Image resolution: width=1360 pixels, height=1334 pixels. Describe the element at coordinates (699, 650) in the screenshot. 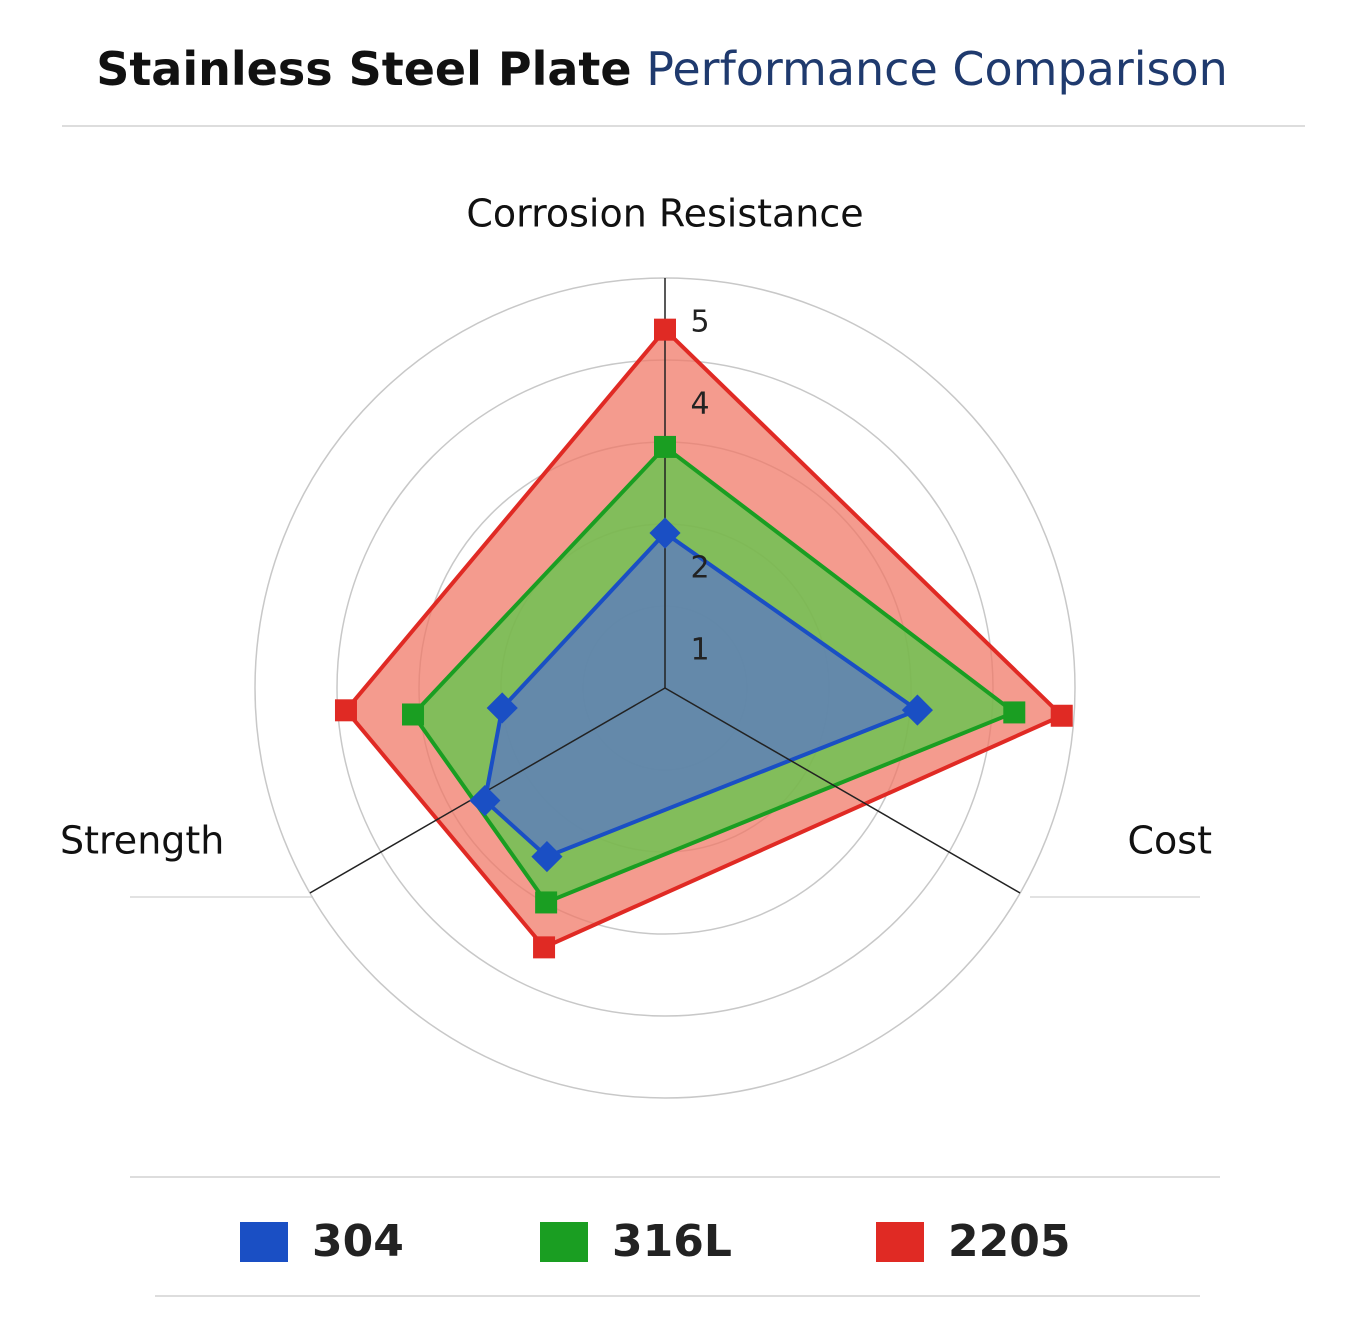

I see `r-tick-label: 1` at that location.